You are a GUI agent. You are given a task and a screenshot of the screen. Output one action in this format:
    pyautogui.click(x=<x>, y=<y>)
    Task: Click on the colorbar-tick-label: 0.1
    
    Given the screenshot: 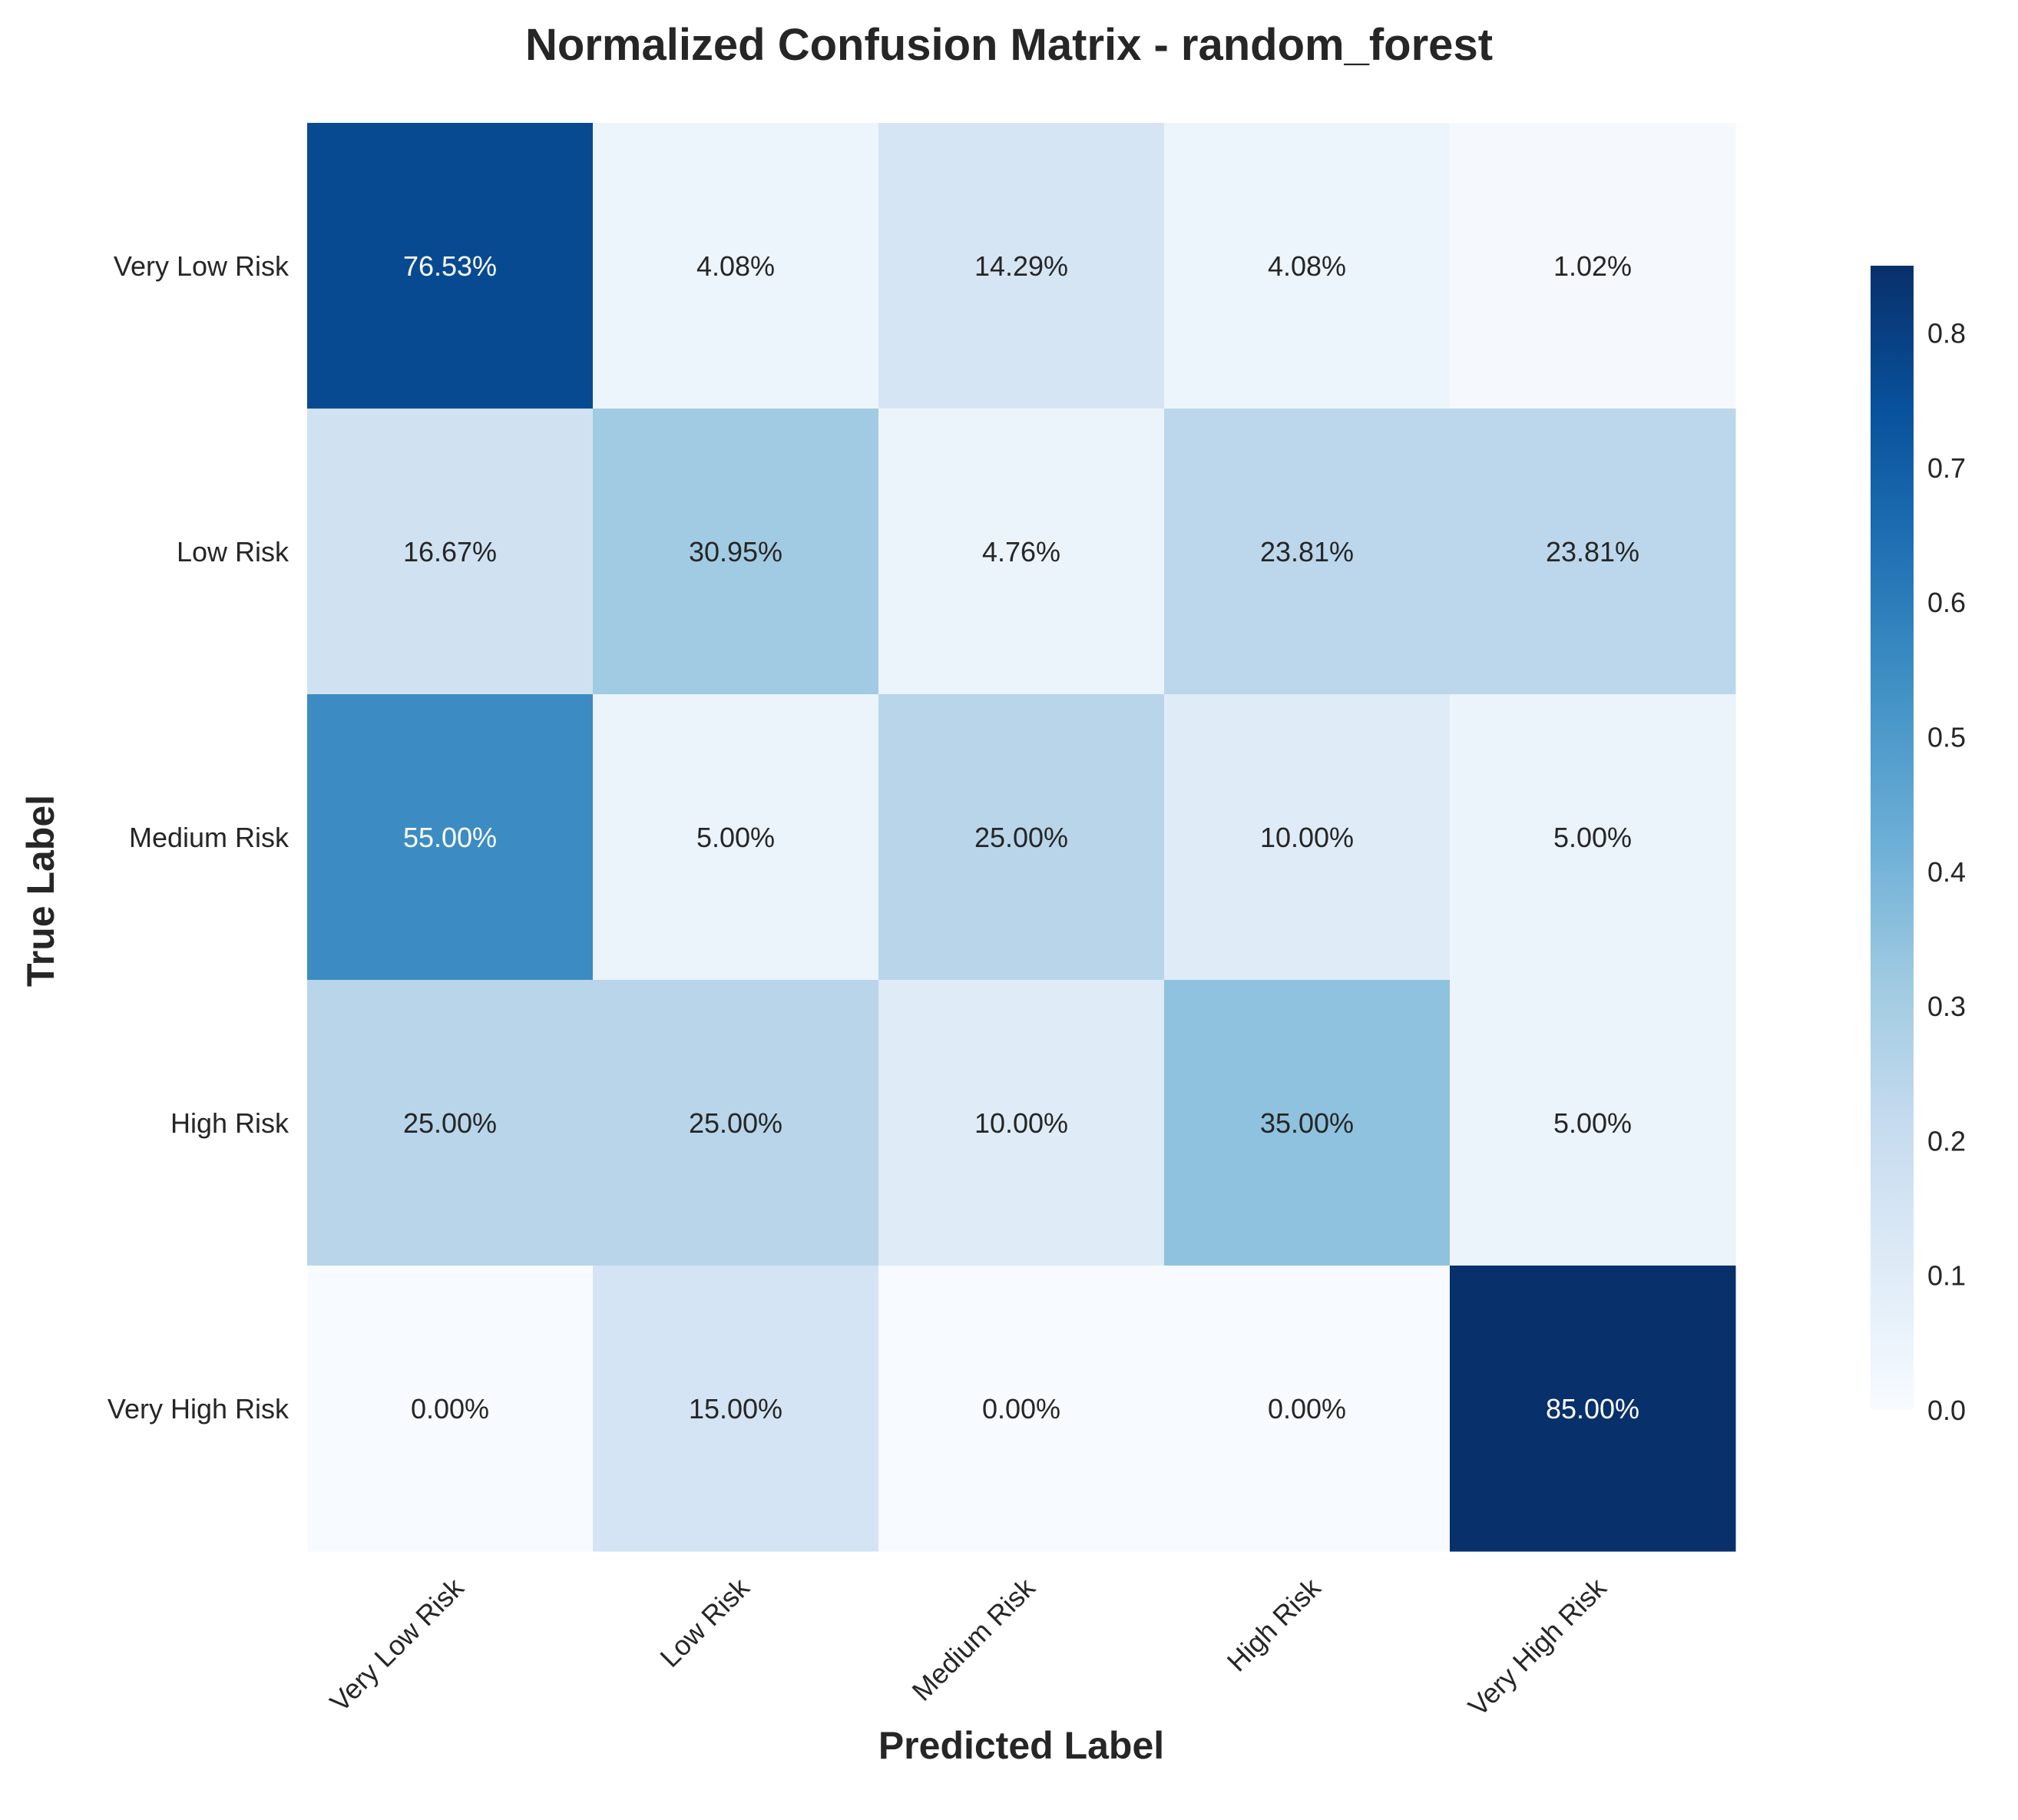 What is the action you would take?
    pyautogui.click(x=1947, y=1276)
    